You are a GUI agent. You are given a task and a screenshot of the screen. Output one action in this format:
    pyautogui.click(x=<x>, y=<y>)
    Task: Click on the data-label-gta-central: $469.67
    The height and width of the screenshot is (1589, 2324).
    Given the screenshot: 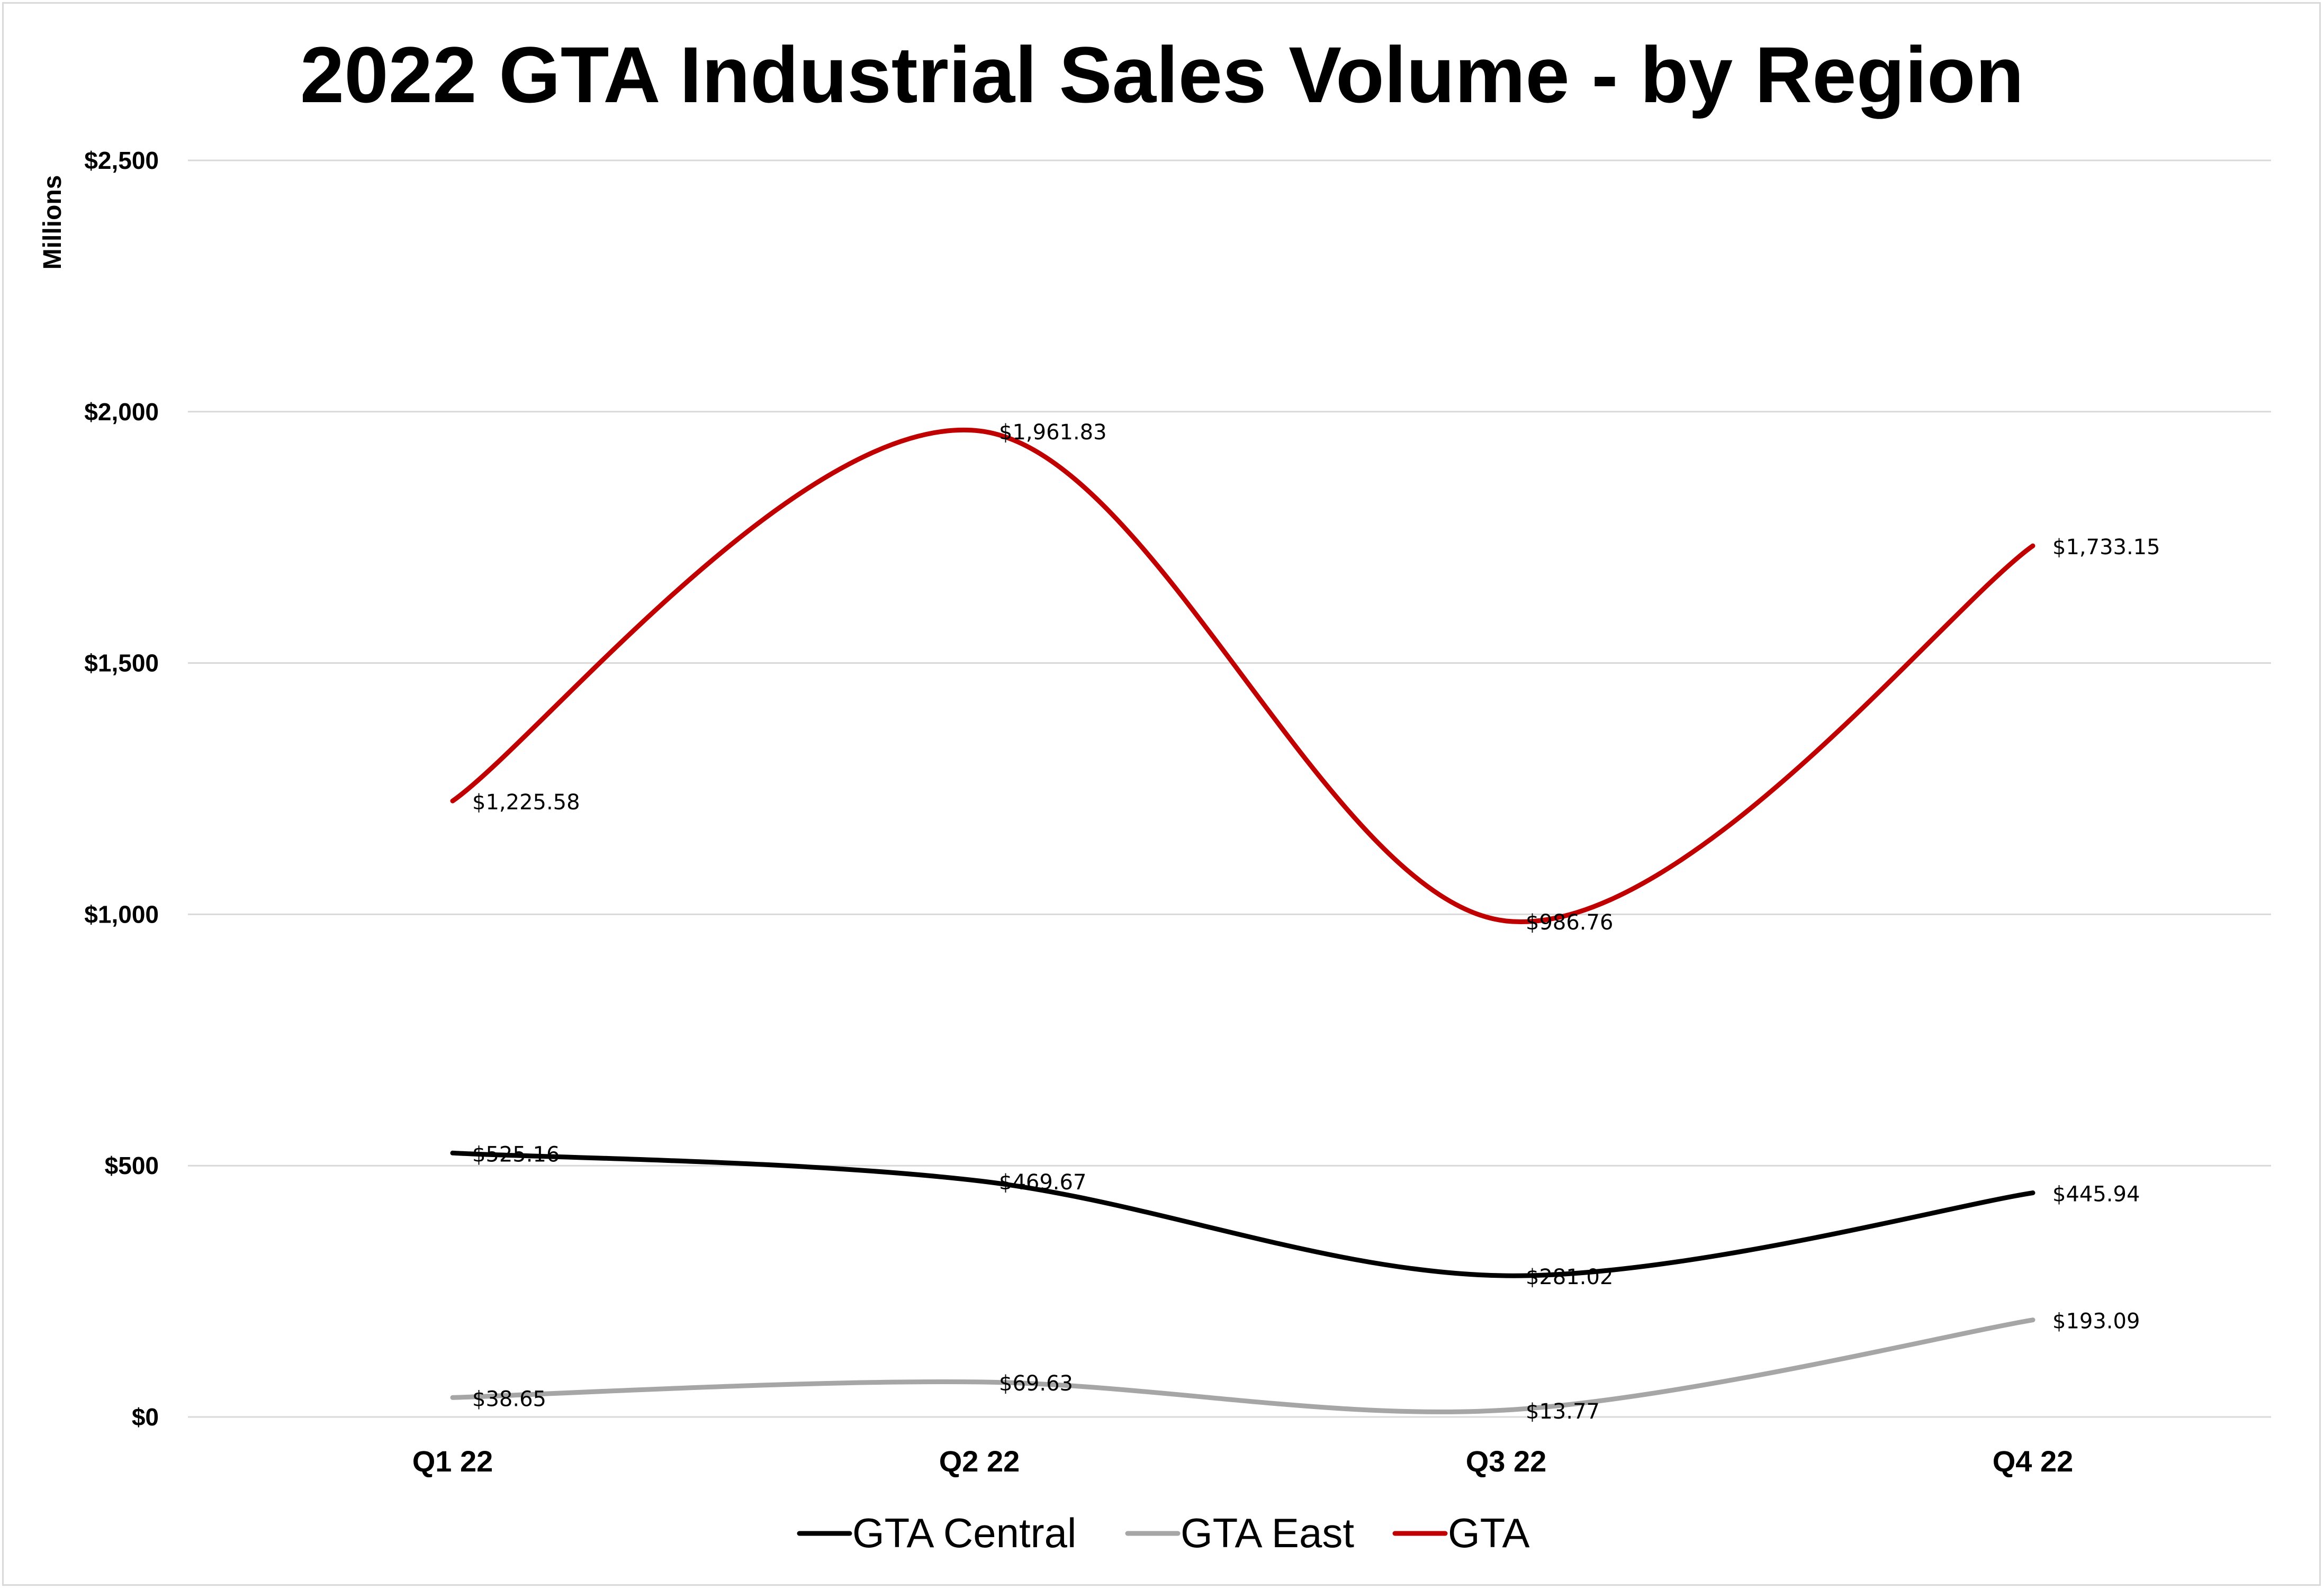 What is the action you would take?
    pyautogui.click(x=1043, y=1182)
    